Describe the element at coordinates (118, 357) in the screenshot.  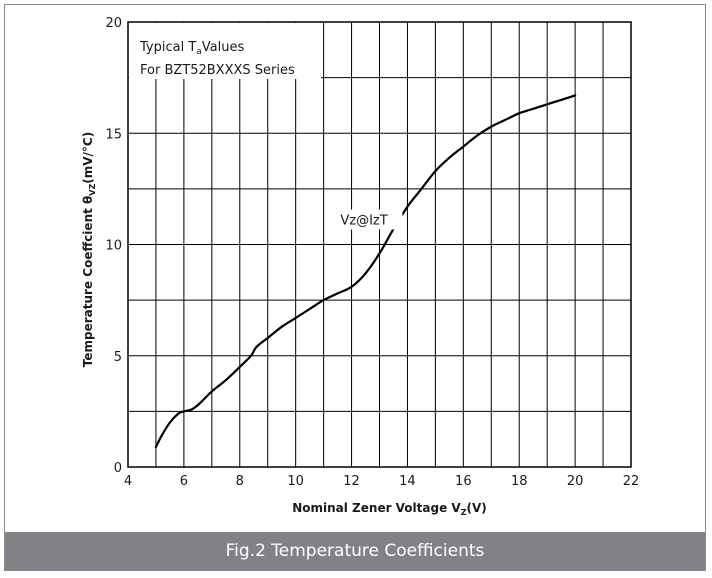
I see `y-tick-label: 5` at that location.